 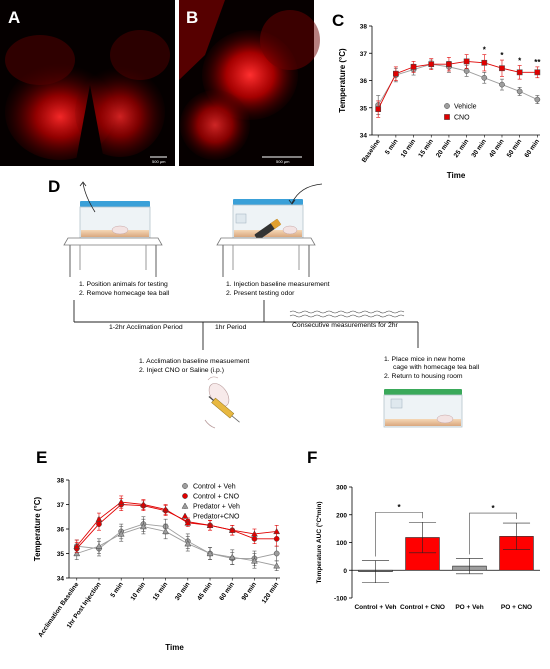 What do you see at coordinates (319, 542) in the screenshot?
I see `y-axis-label: Temperature AUC (°C*min)` at bounding box center [319, 542].